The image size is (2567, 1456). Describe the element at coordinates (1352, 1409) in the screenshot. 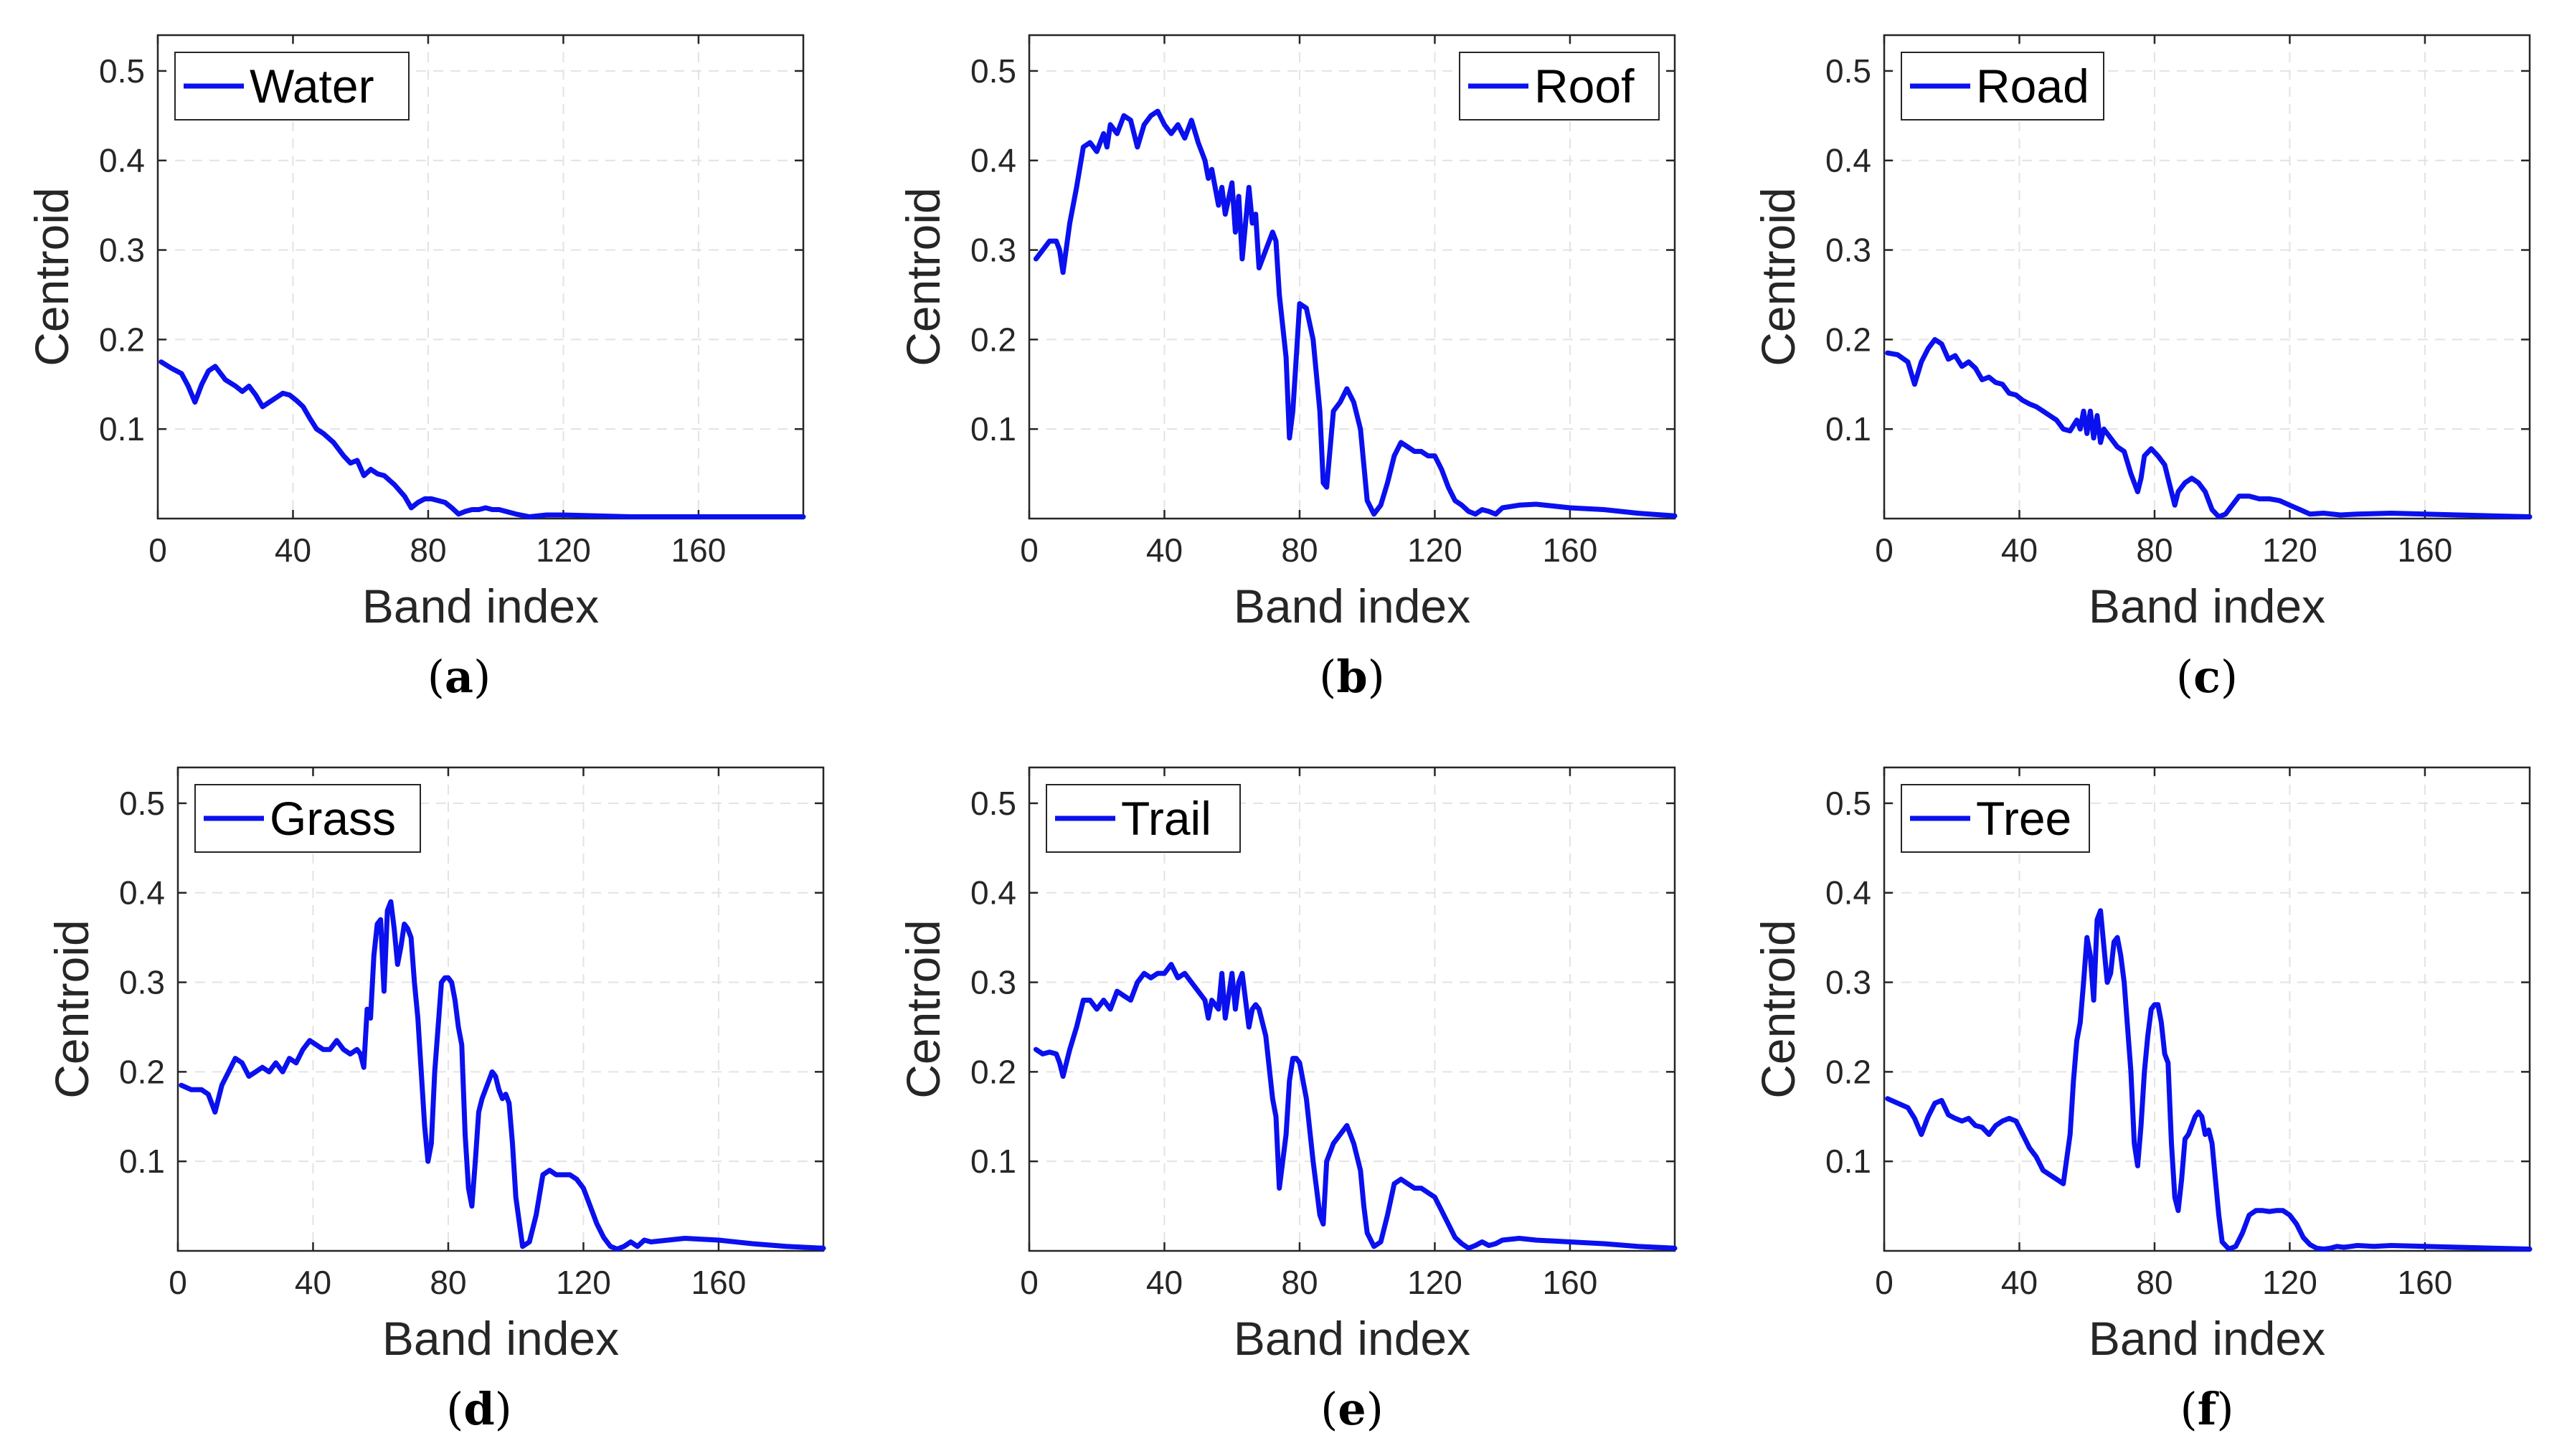

I see `panel-caption: (e)` at that location.